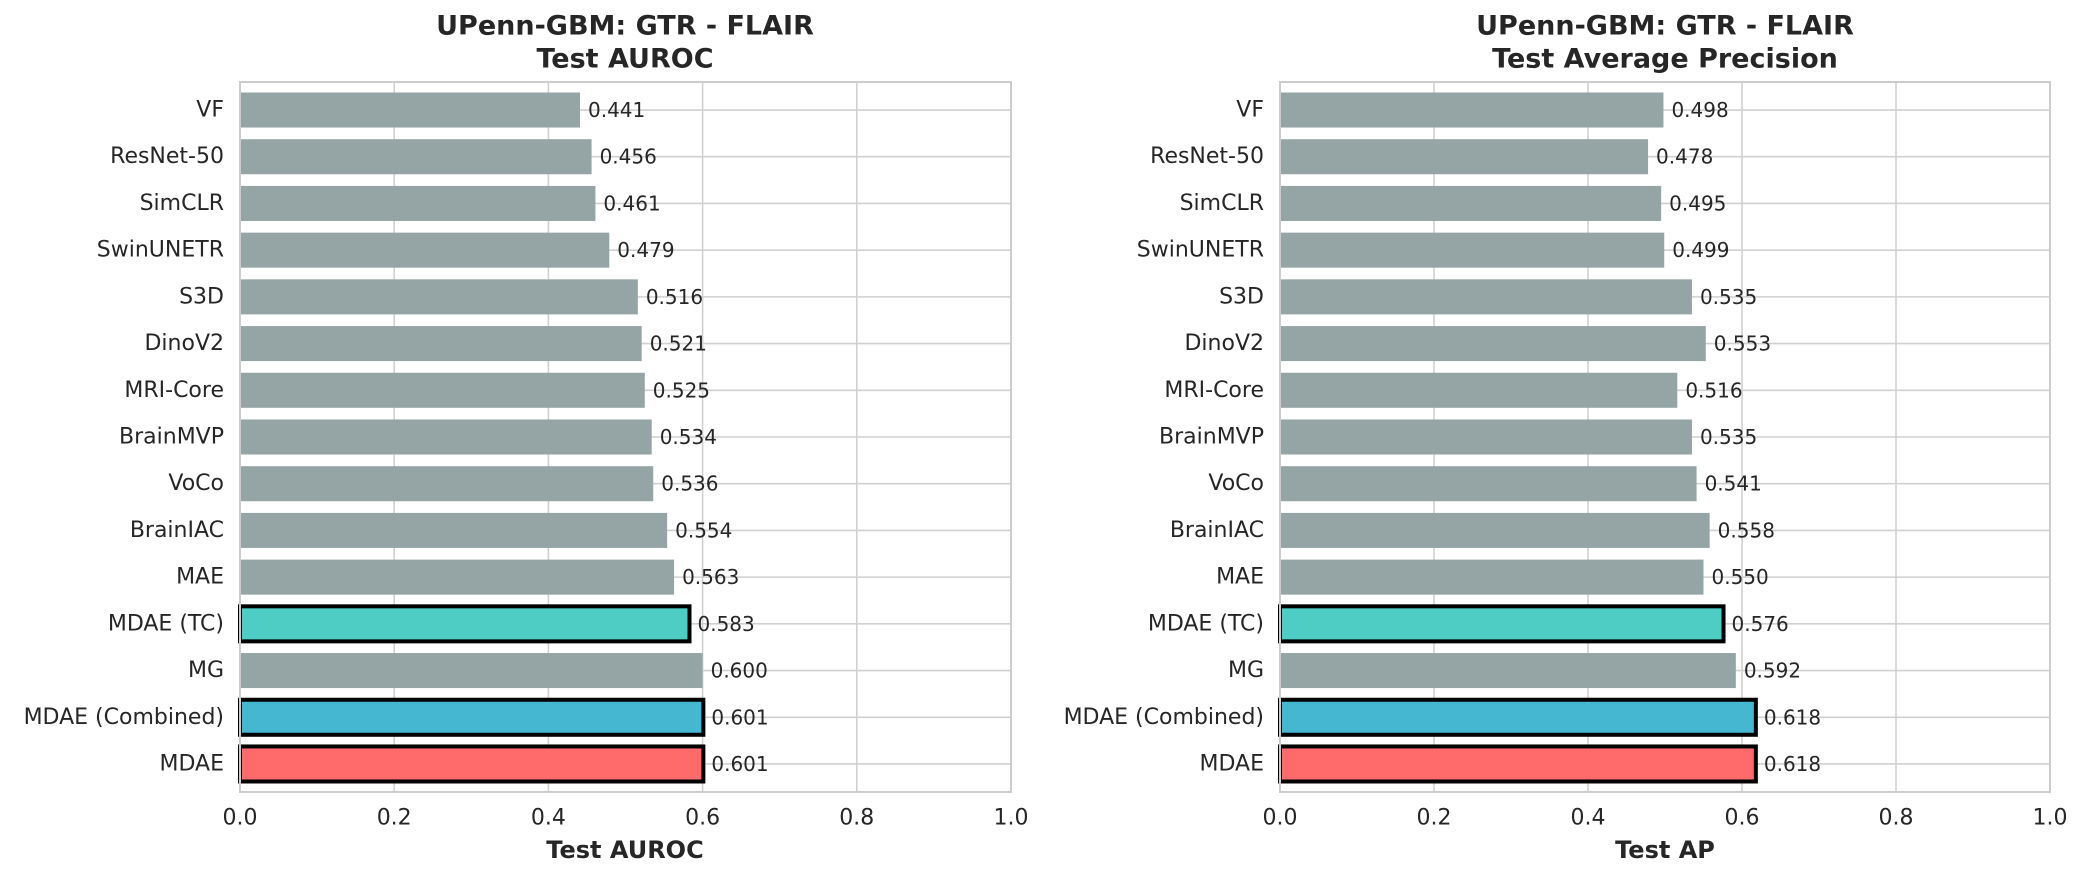 This screenshot has height=880, width=2080. I want to click on bar-value-label: 0.441, so click(616, 110).